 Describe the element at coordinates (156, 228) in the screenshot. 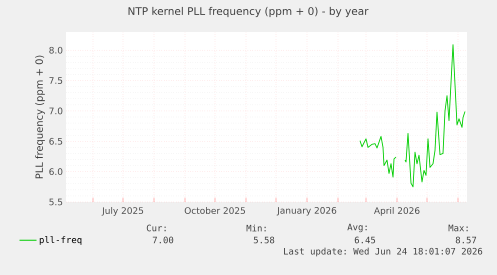

I see `text: Cur:` at that location.